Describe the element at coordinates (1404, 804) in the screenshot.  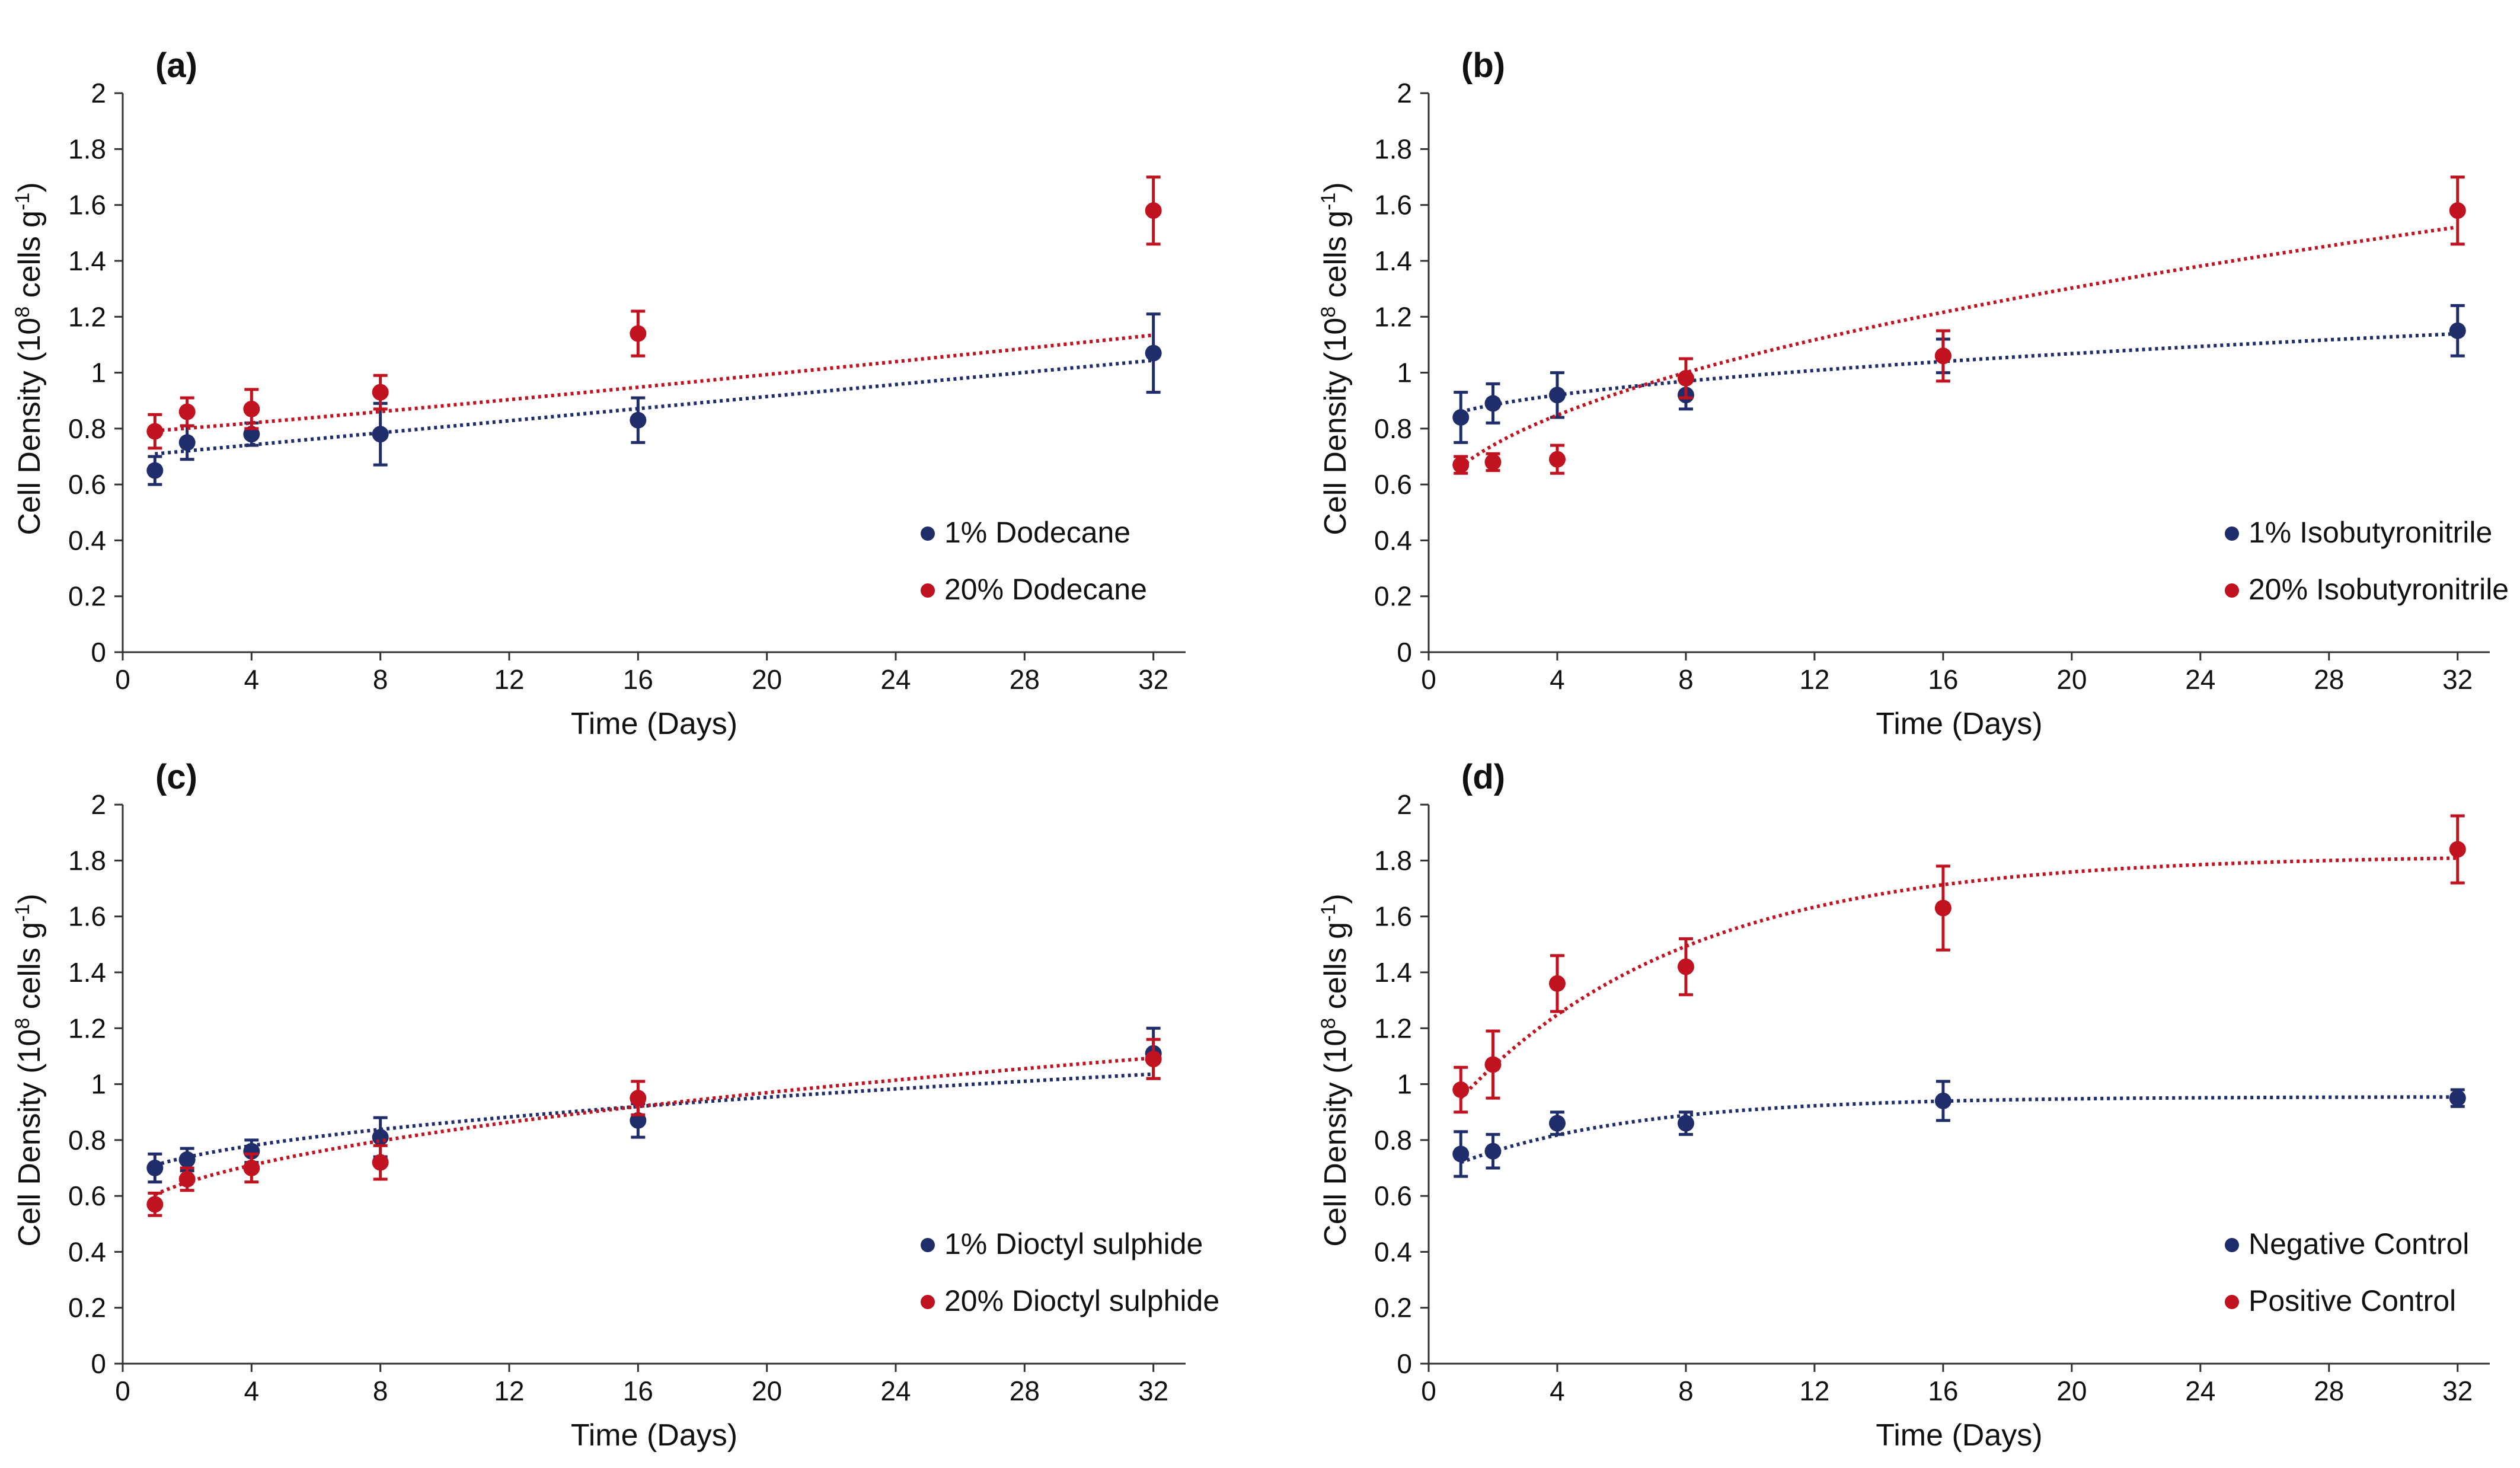
I see `y-tick-label: 2` at that location.